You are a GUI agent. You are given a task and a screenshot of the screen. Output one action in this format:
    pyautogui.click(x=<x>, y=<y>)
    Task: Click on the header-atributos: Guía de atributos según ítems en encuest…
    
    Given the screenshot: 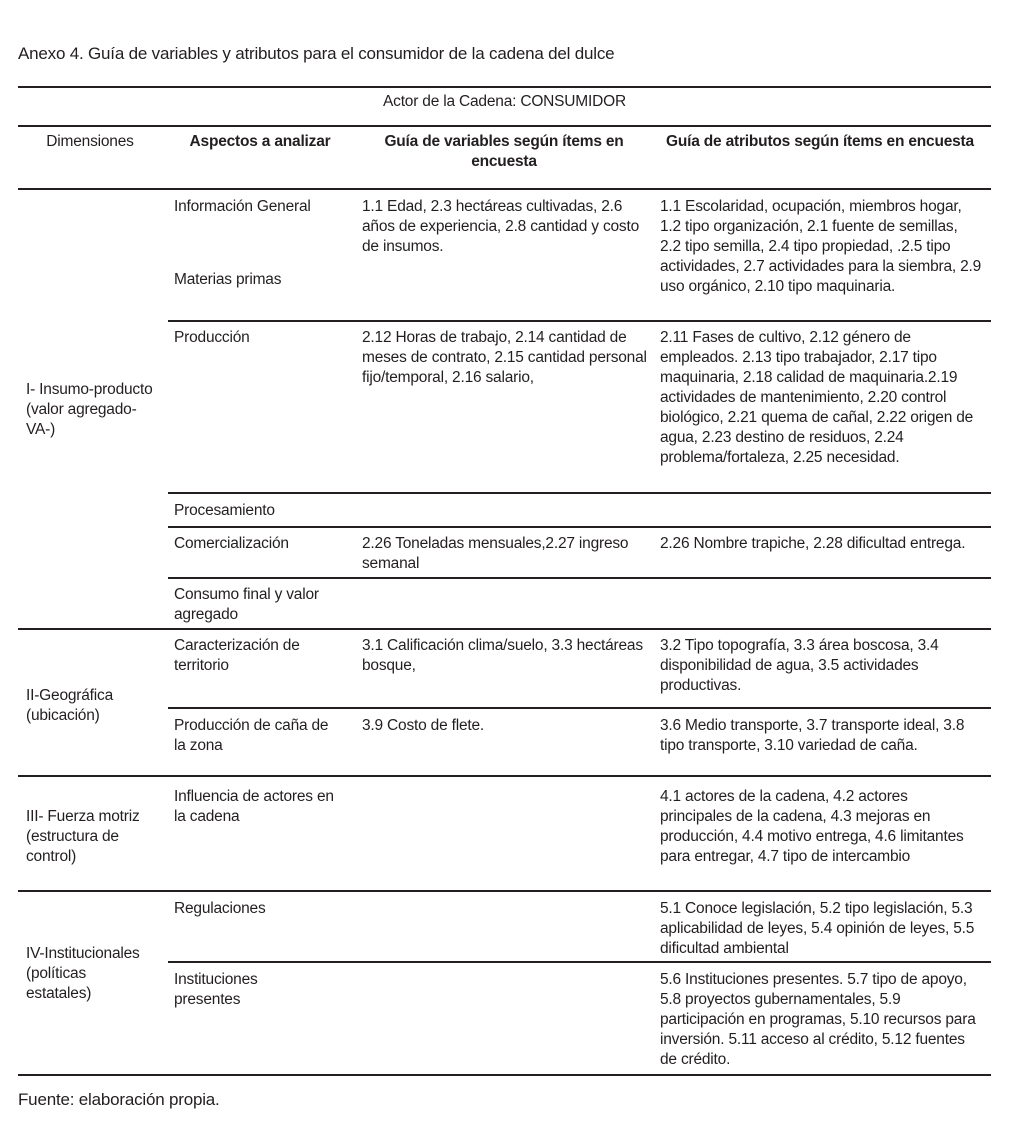 What is the action you would take?
    pyautogui.click(x=820, y=141)
    